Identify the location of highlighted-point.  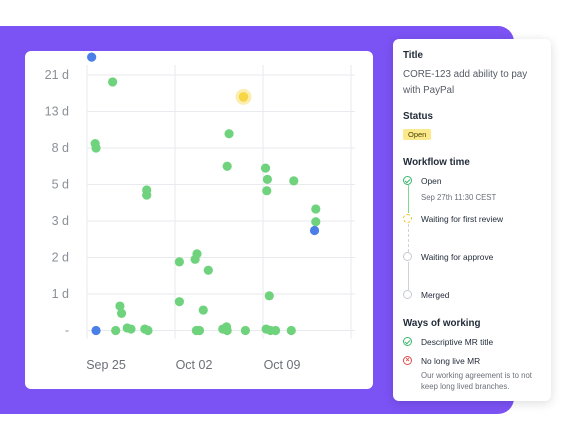
(243, 97).